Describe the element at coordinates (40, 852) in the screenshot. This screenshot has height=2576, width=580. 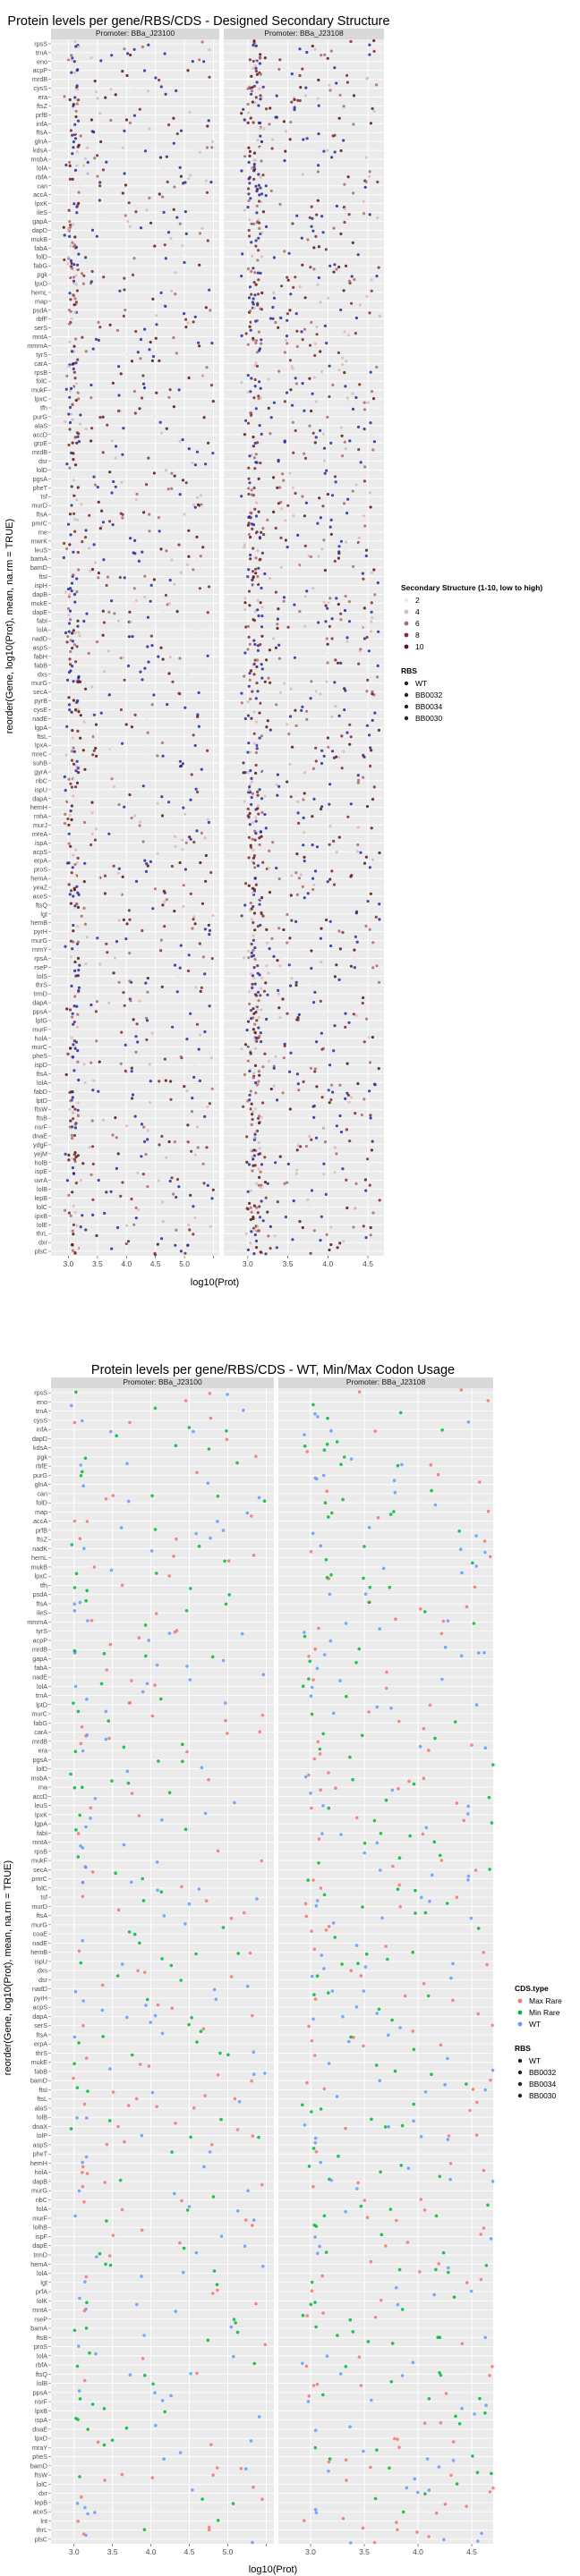
I see `y-tick-label: acpS` at that location.